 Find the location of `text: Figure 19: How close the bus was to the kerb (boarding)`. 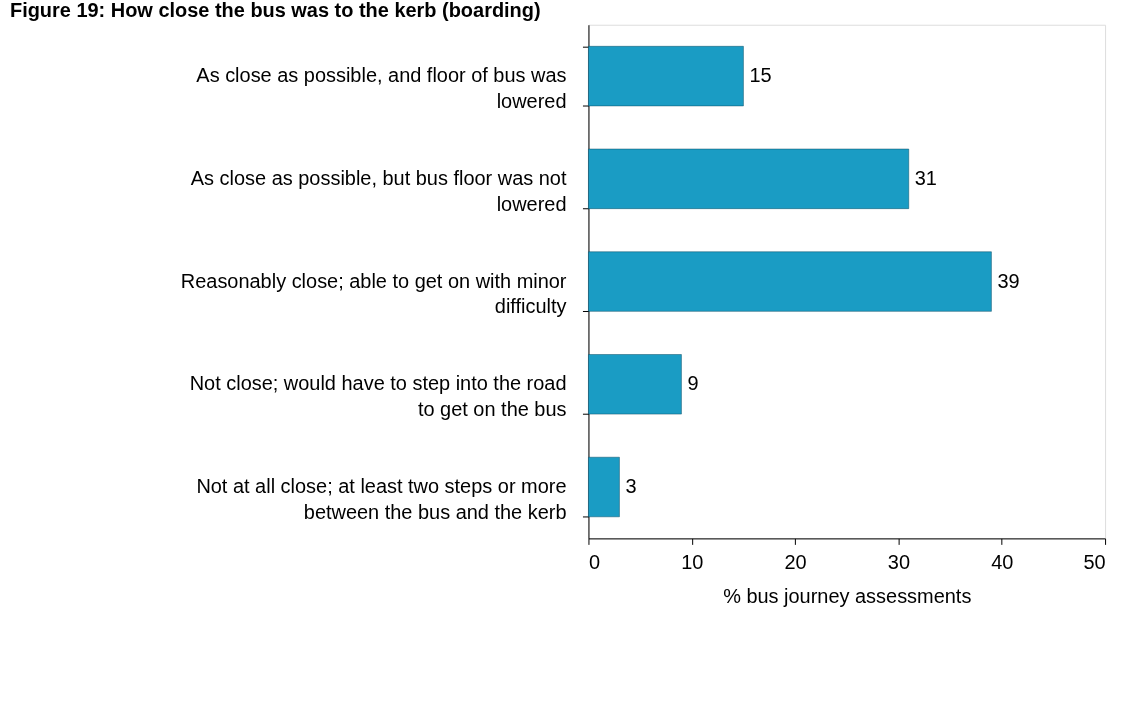

text: Figure 19: How close the bus was to the kerb (boarding) is located at coordinates (275, 10).